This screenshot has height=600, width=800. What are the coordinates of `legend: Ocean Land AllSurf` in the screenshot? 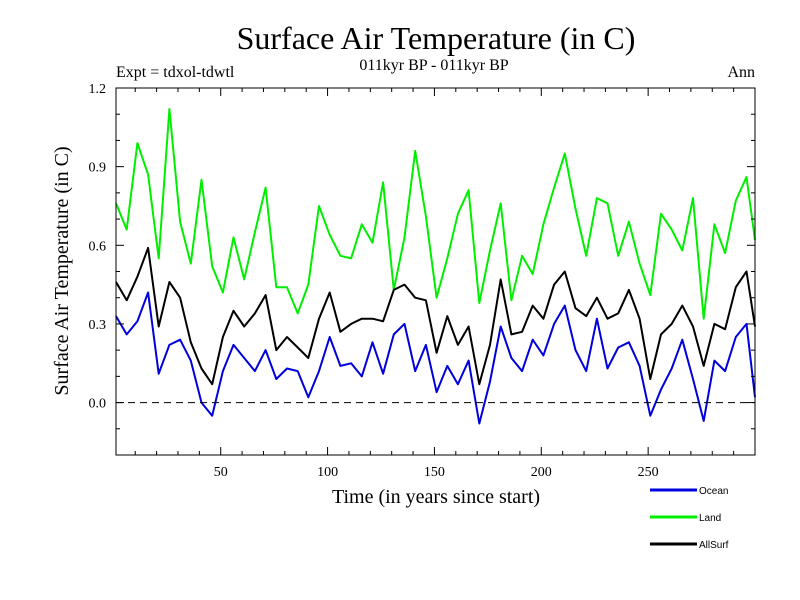 It's located at (689, 518).